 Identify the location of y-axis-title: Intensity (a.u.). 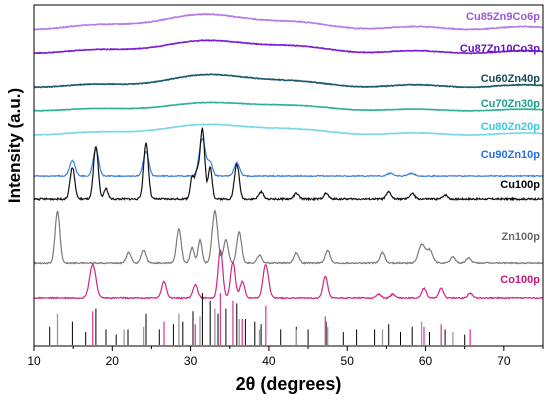
(14, 145).